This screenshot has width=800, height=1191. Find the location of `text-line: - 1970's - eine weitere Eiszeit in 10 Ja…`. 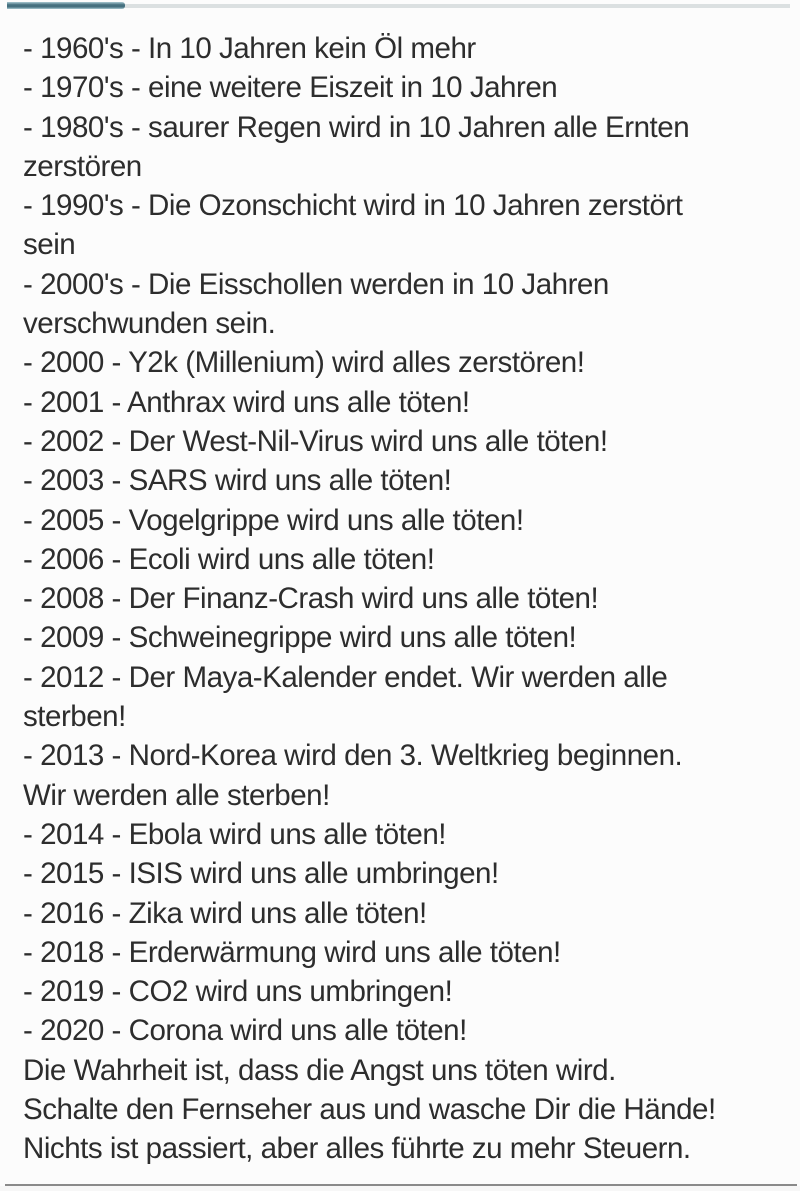

text-line: - 1970's - eine weitere Eiszeit in 10 Ja… is located at coordinates (290, 88).